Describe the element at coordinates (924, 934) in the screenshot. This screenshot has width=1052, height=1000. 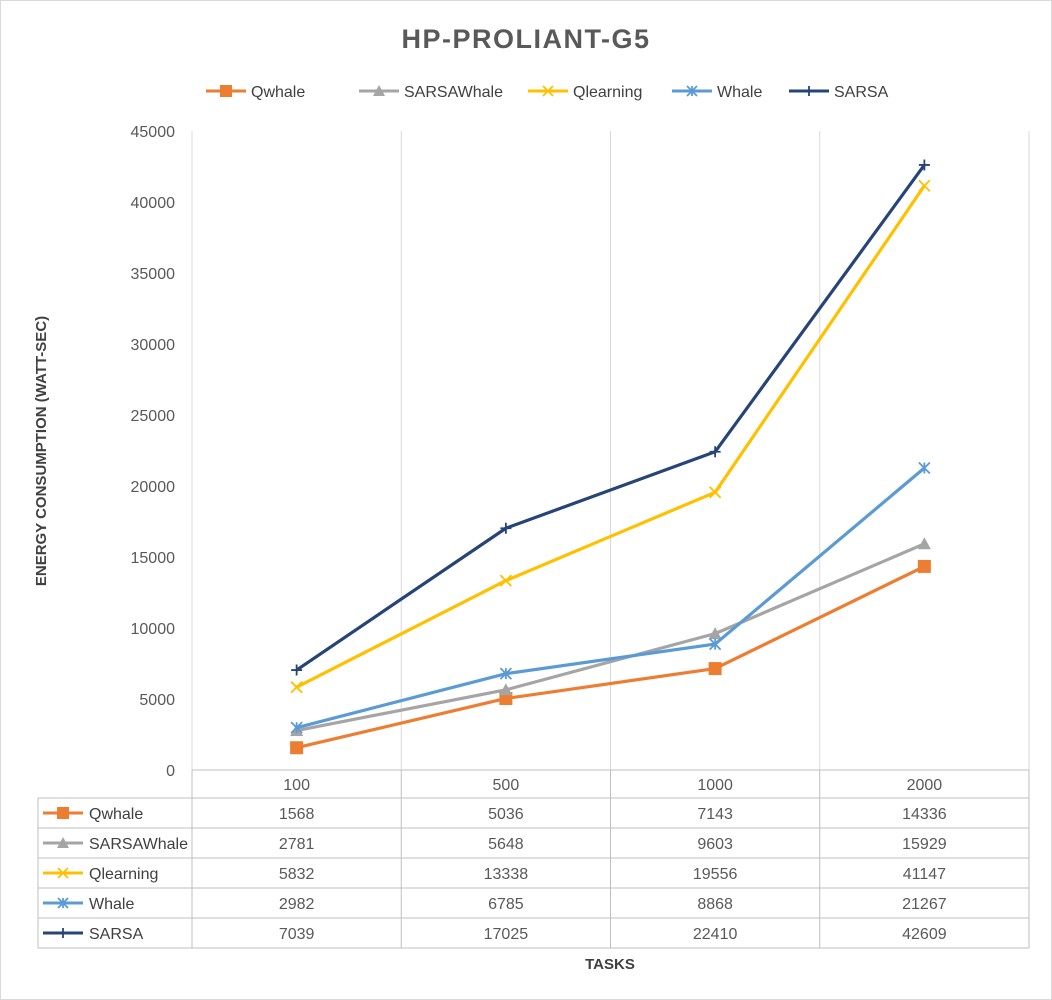
I see `table-cell: 42609` at that location.